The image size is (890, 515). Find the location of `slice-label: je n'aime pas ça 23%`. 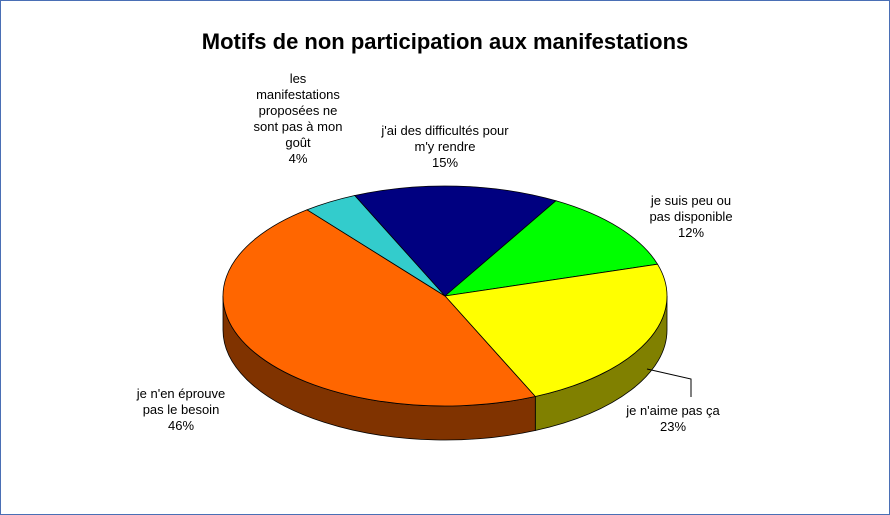

slice-label: je n'aime pas ça 23% is located at coordinates (673, 419).